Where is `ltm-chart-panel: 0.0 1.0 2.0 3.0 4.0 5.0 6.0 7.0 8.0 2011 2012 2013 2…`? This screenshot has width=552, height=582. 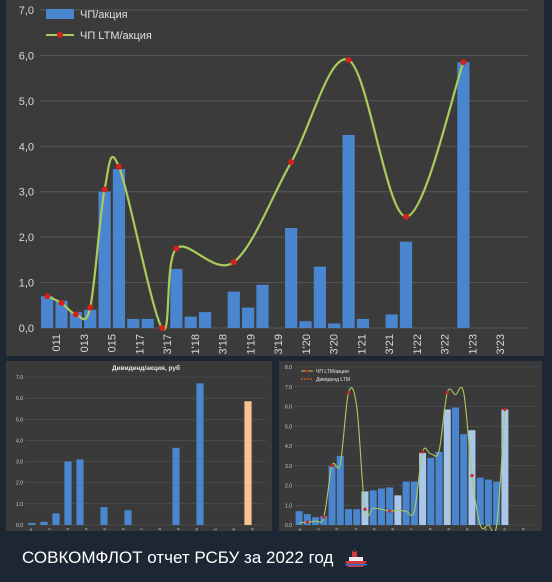
ltm-chart-panel: 0.0 1.0 2.0 3.0 4.0 5.0 6.0 7.0 8.0 2011 2012 2013 2… is located at coordinates (410, 446).